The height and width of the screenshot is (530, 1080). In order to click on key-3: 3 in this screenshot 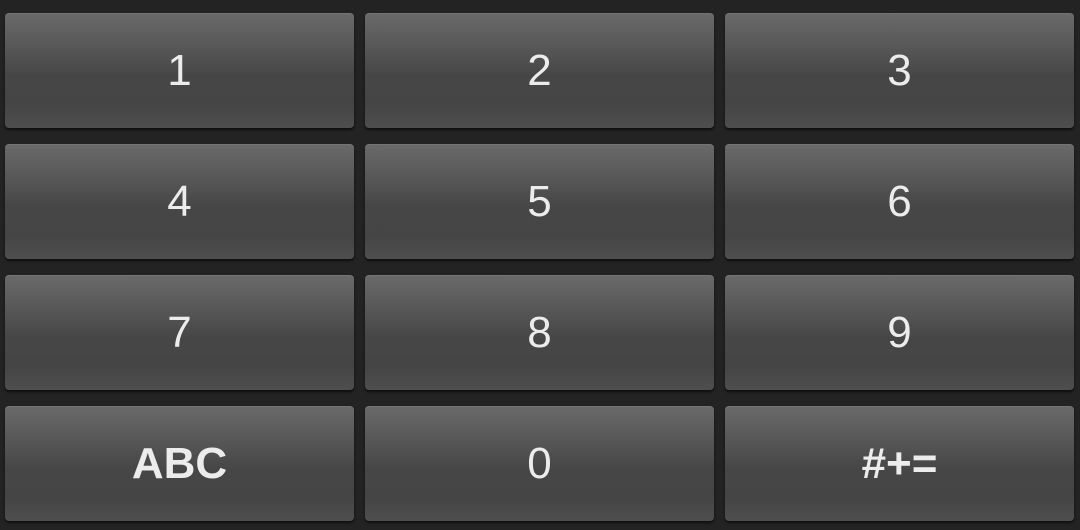, I will do `click(899, 70)`.